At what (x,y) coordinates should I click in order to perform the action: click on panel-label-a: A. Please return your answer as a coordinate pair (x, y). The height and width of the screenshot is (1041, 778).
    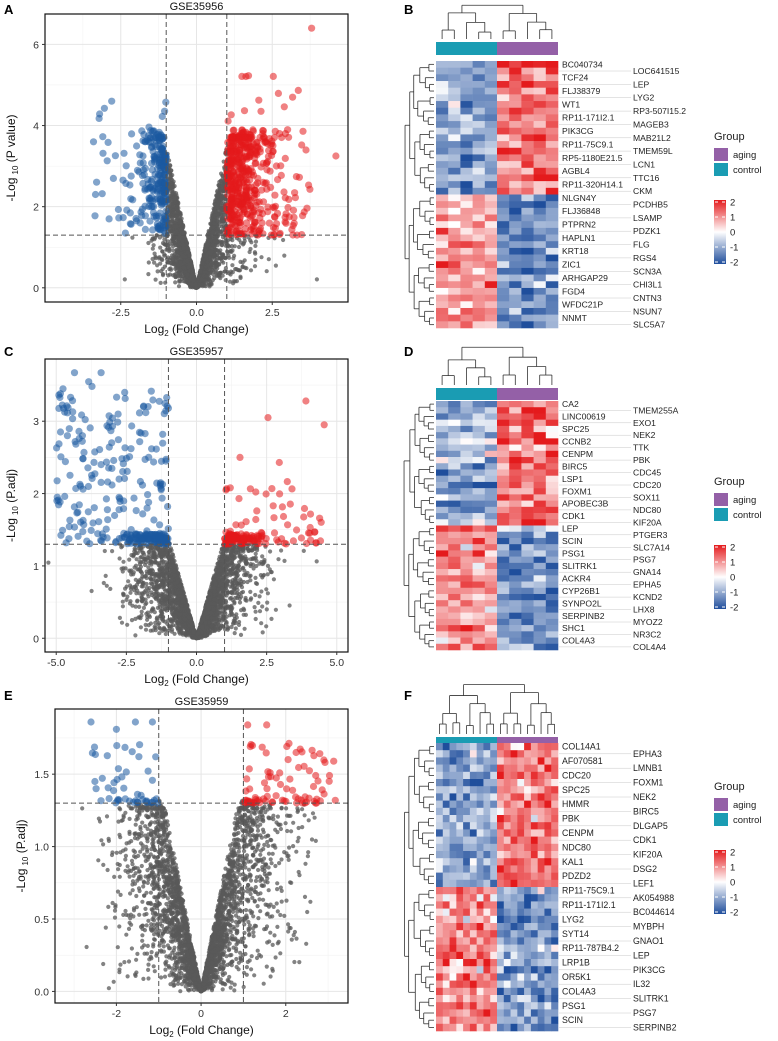
    Looking at the image, I should click on (9, 9).